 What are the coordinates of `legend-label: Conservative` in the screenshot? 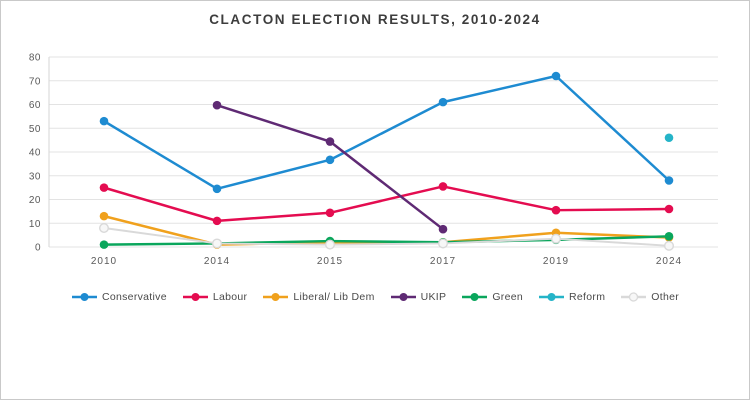 It's located at (134, 297).